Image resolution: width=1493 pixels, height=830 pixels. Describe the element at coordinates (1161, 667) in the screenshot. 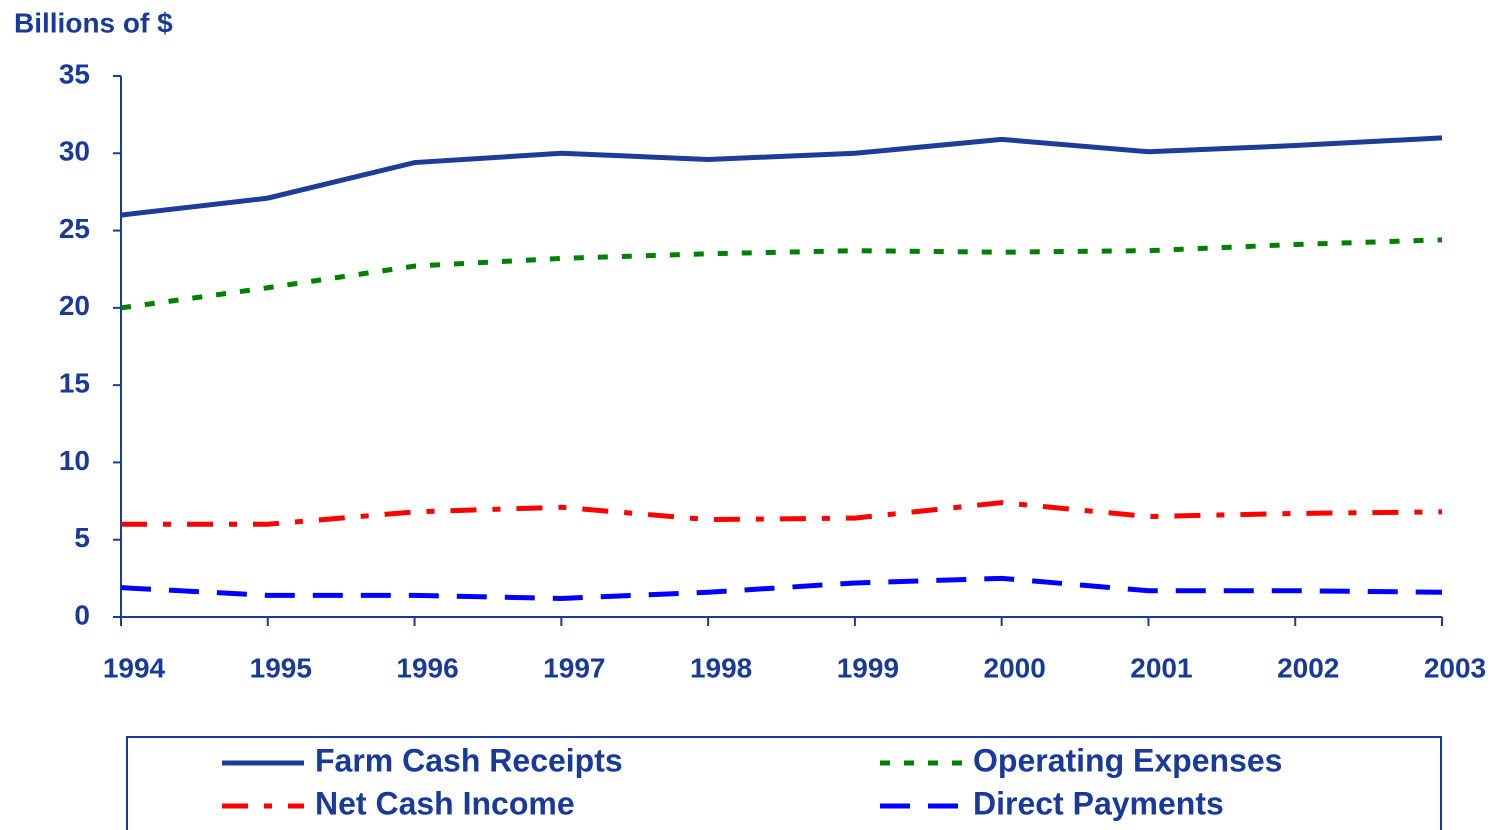

I see `x-tick-label: 2001` at that location.